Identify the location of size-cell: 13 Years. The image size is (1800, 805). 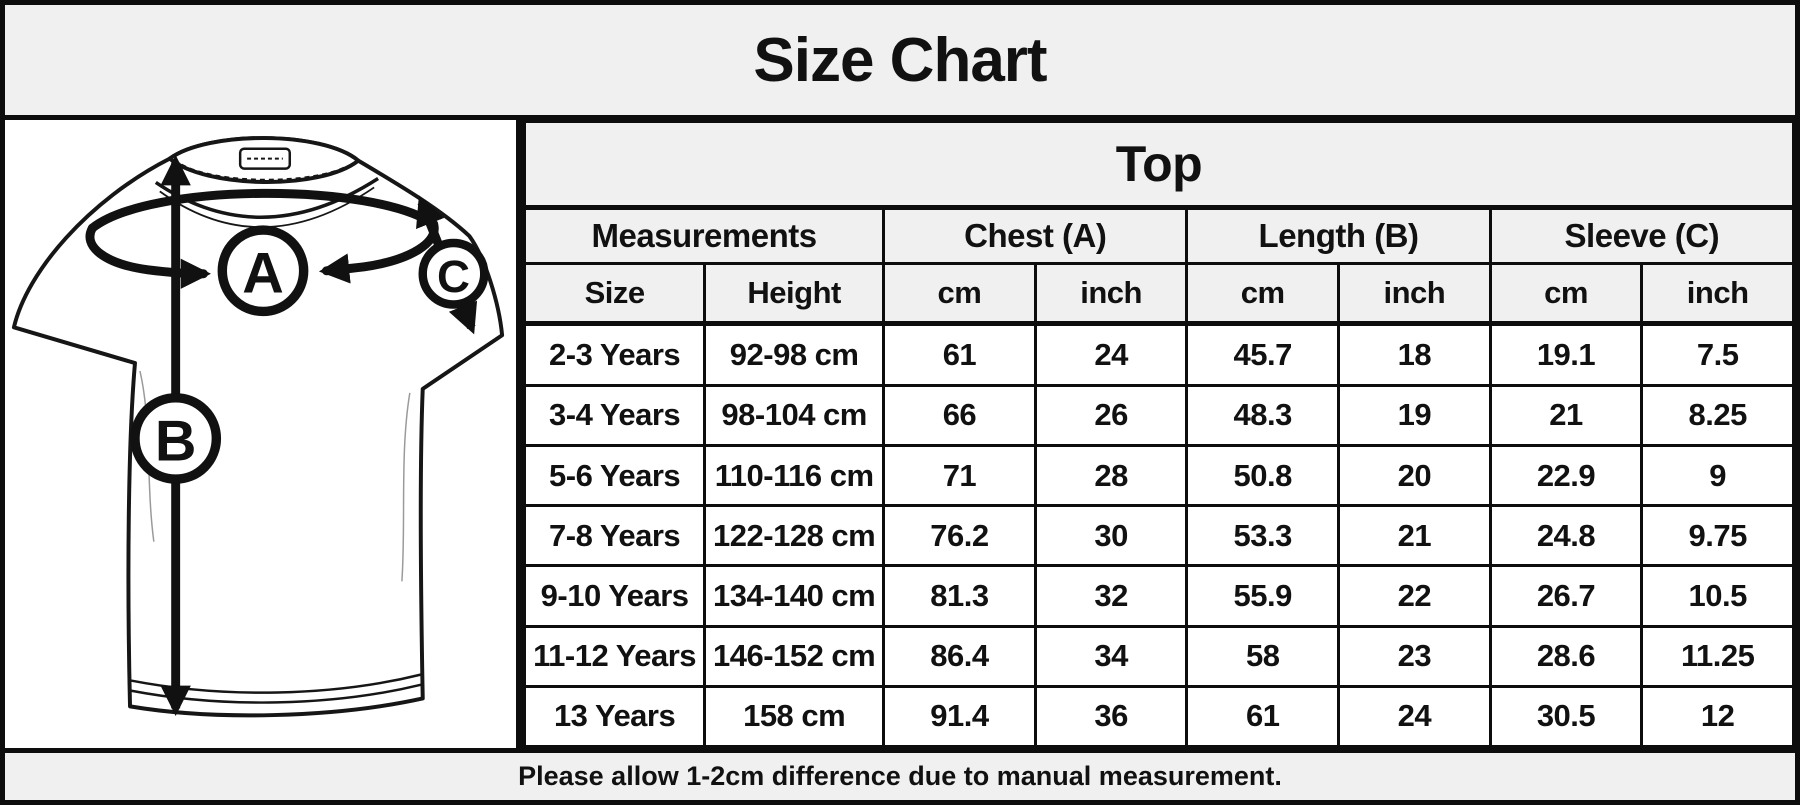
(614, 716).